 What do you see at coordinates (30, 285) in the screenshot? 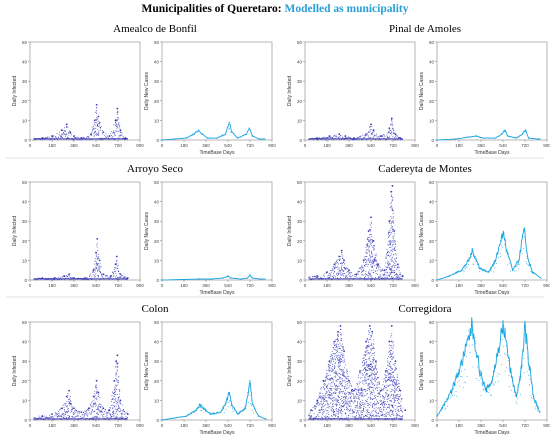
I see `x-tick-label: 0` at bounding box center [30, 285].